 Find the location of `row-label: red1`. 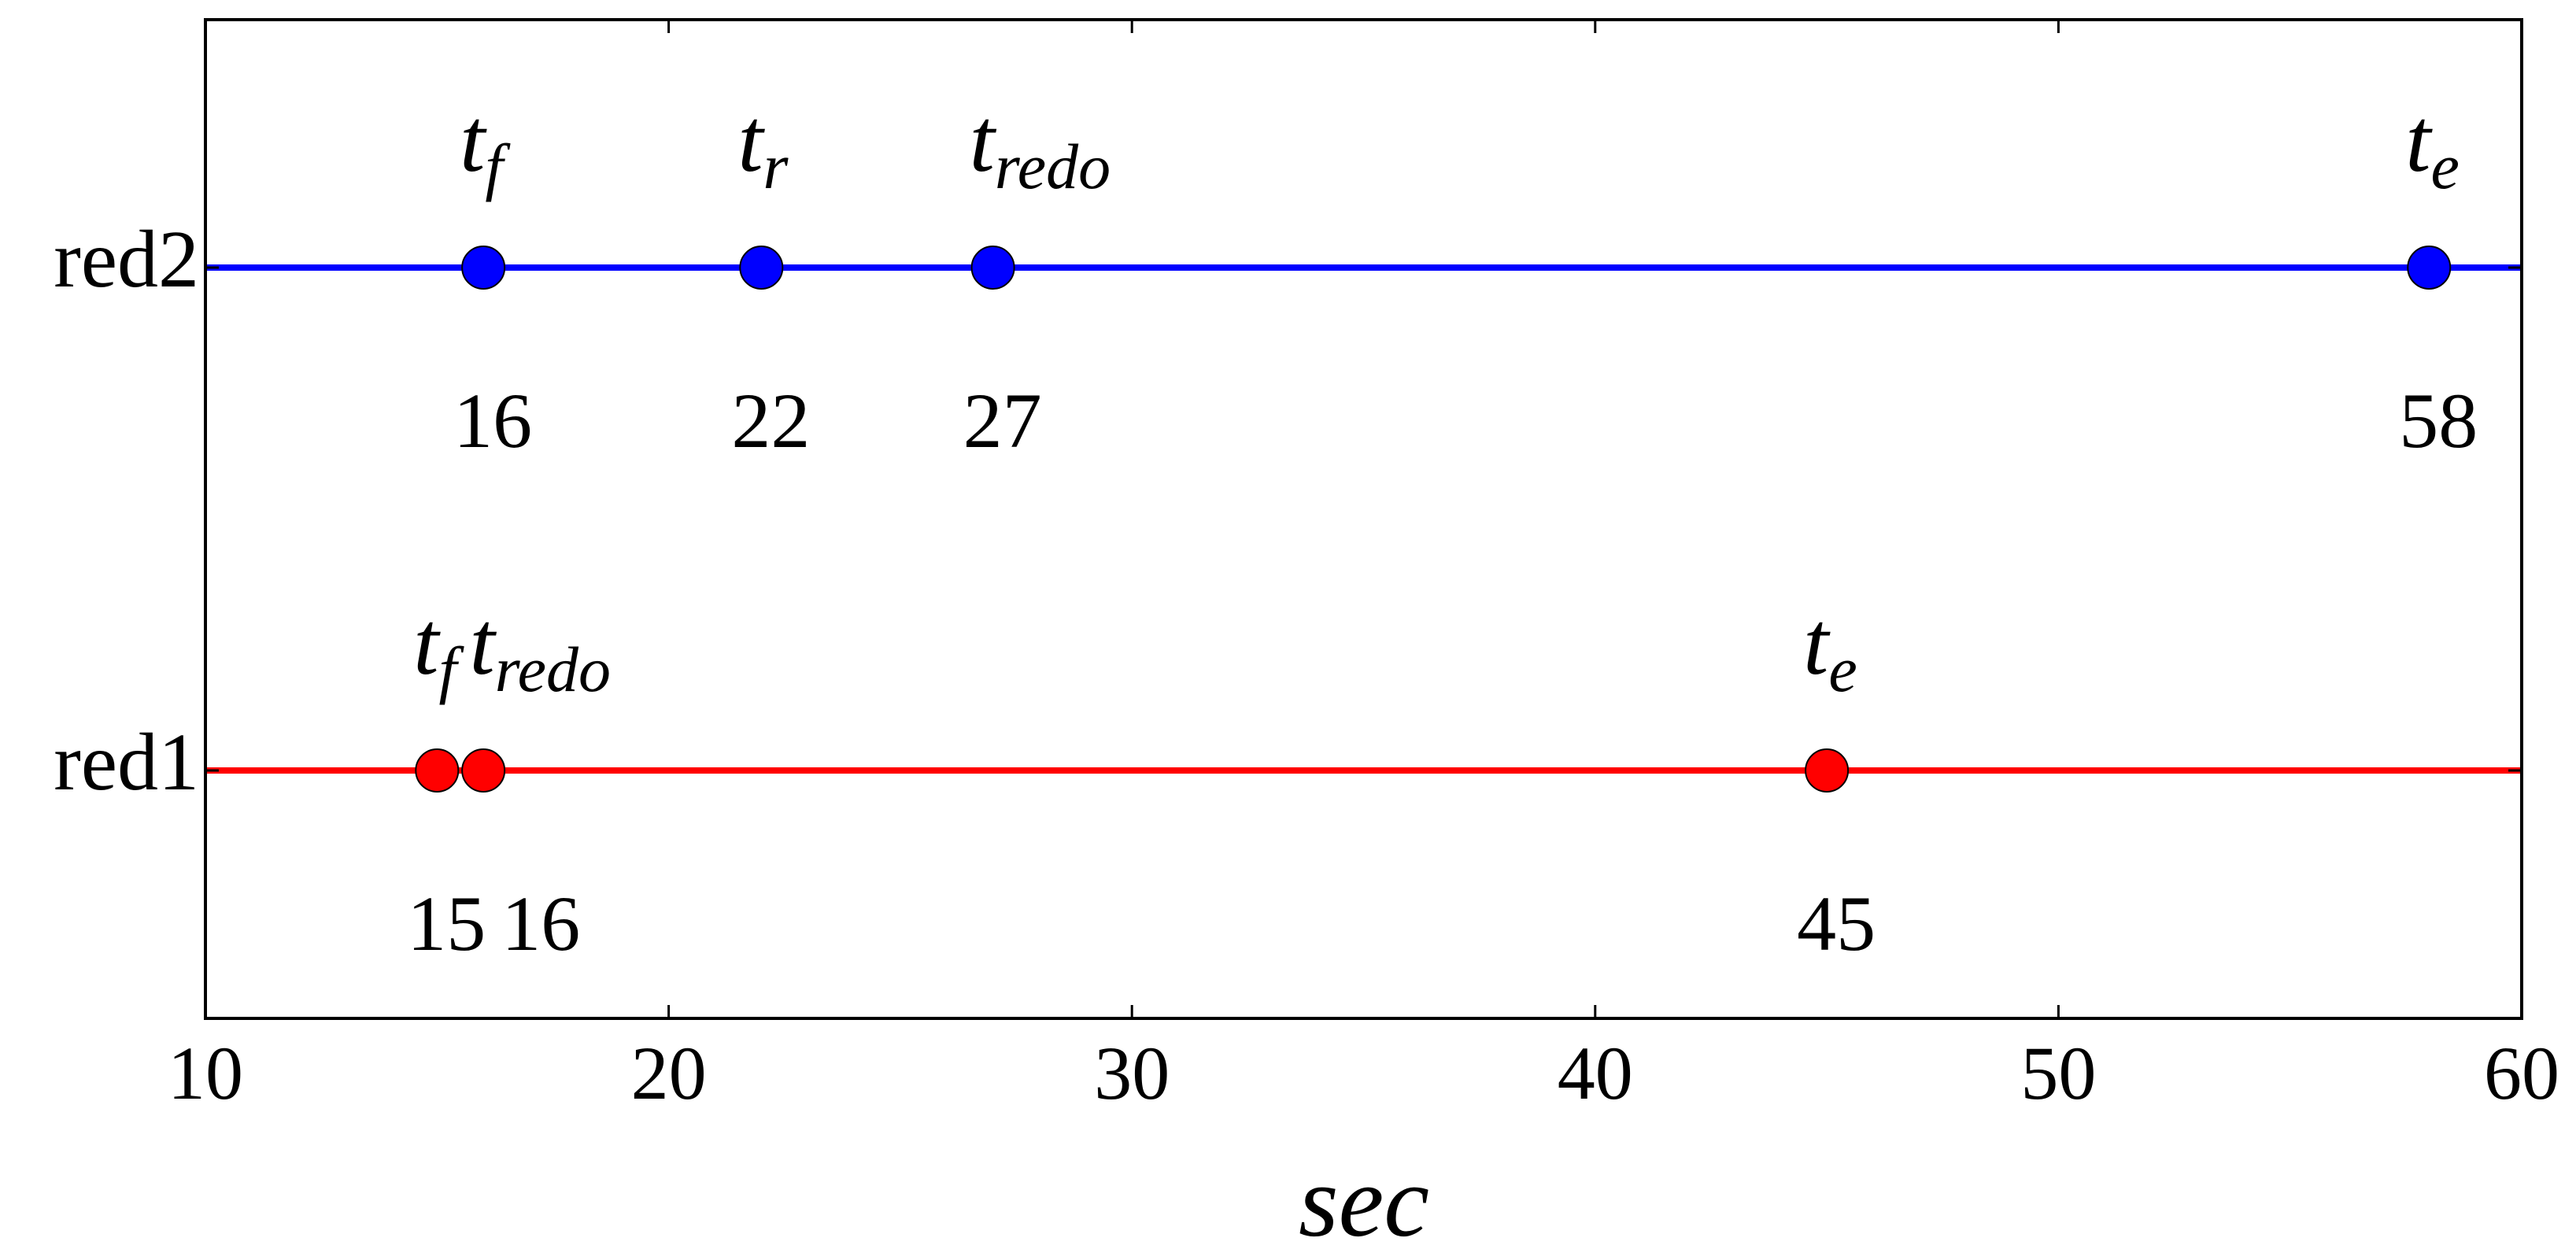

row-label: red1 is located at coordinates (127, 762).